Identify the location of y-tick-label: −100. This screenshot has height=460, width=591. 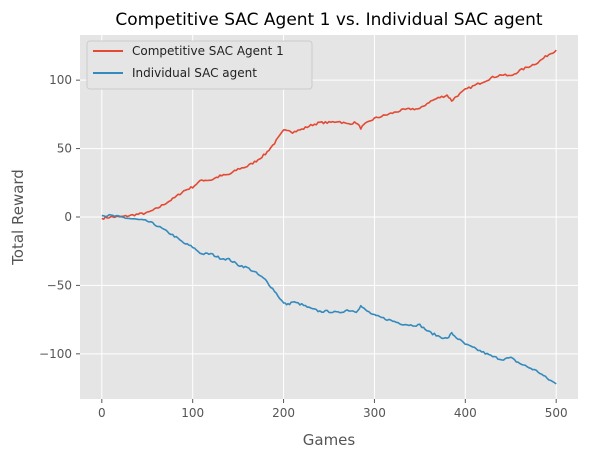
(55, 354).